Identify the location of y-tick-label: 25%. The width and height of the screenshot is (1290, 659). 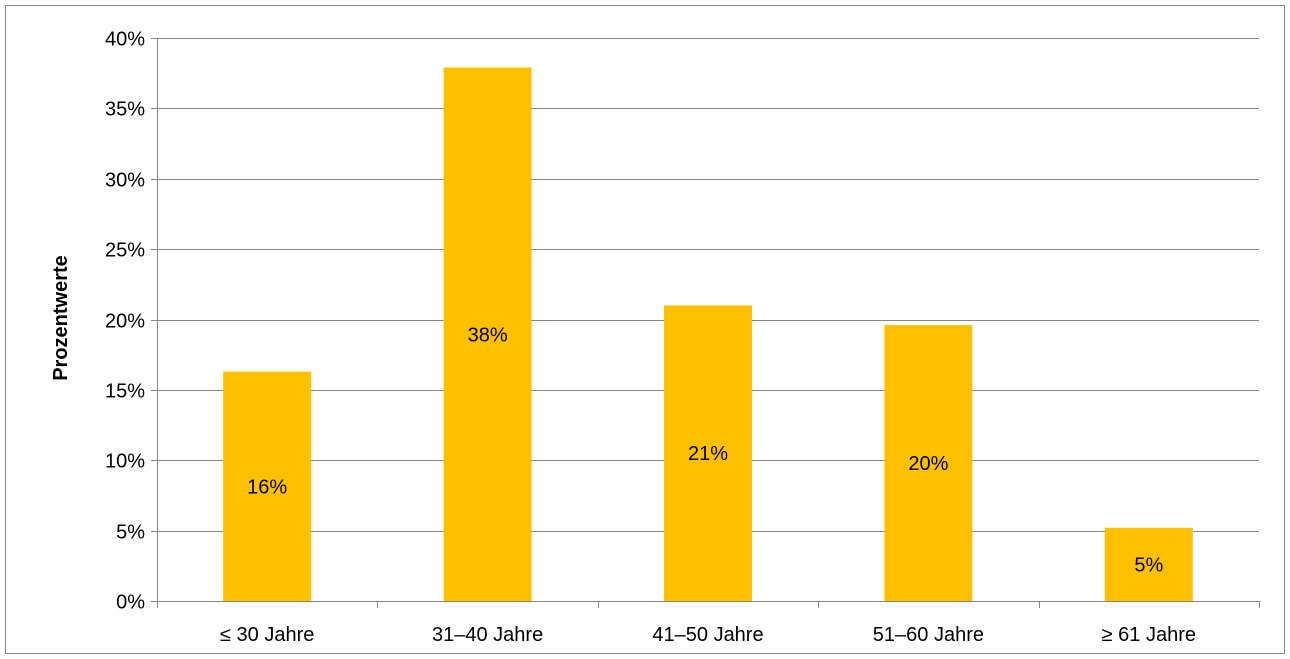
(125, 251).